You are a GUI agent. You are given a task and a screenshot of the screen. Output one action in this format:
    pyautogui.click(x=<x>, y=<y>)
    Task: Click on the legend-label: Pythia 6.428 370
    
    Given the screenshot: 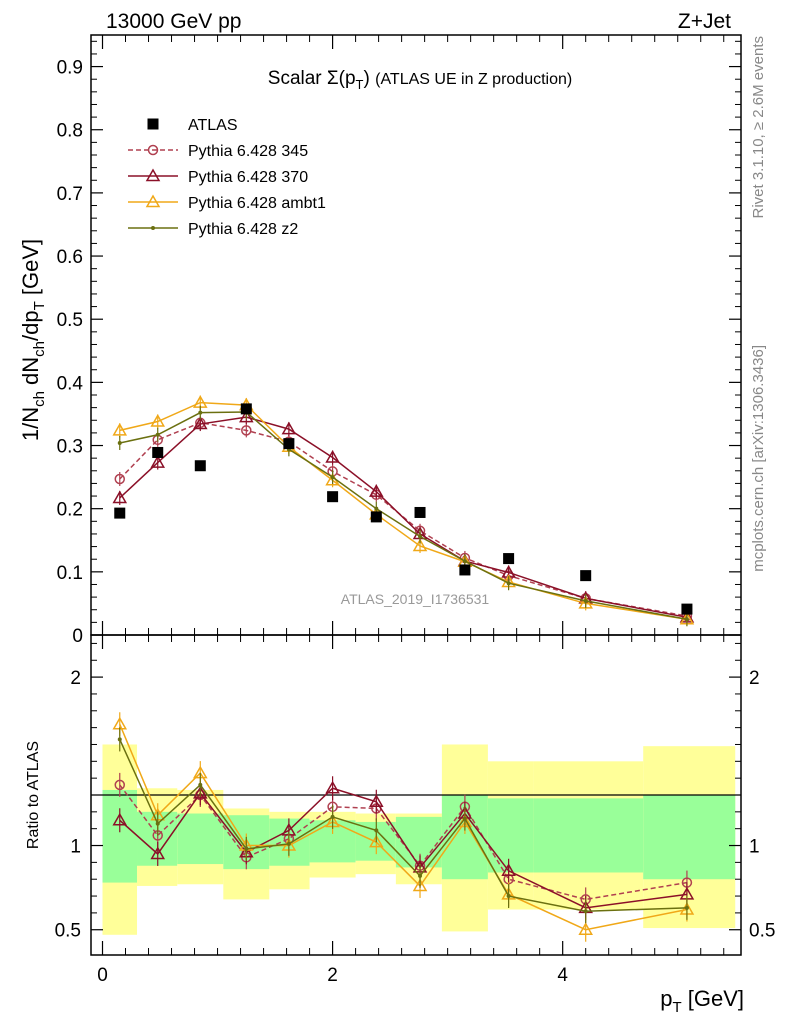 What is the action you would take?
    pyautogui.click(x=248, y=177)
    